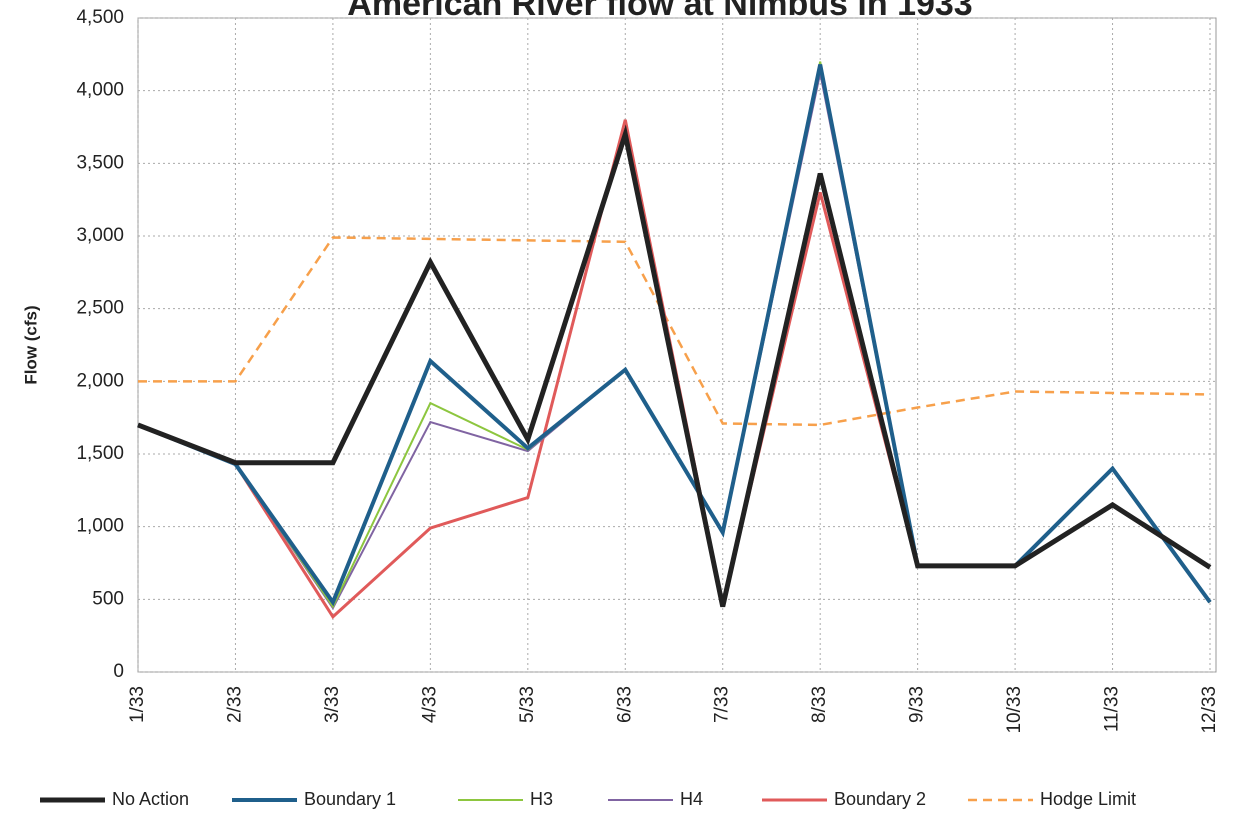 This screenshot has height=825, width=1233. Describe the element at coordinates (1209, 710) in the screenshot. I see `x-tick-label: 12/33` at that location.